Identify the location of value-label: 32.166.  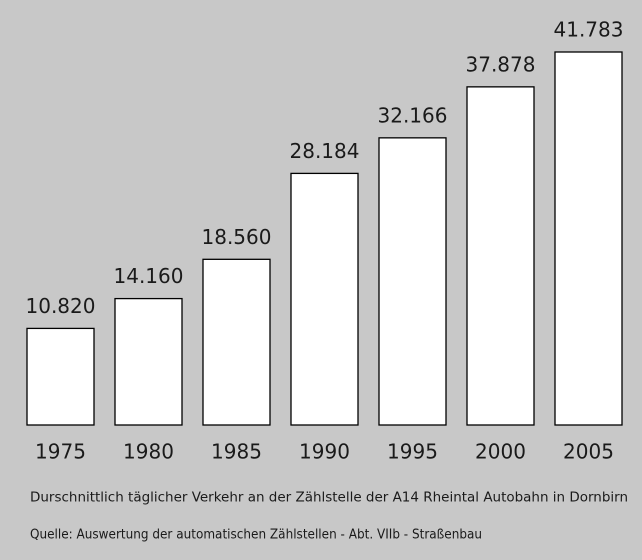
(413, 115).